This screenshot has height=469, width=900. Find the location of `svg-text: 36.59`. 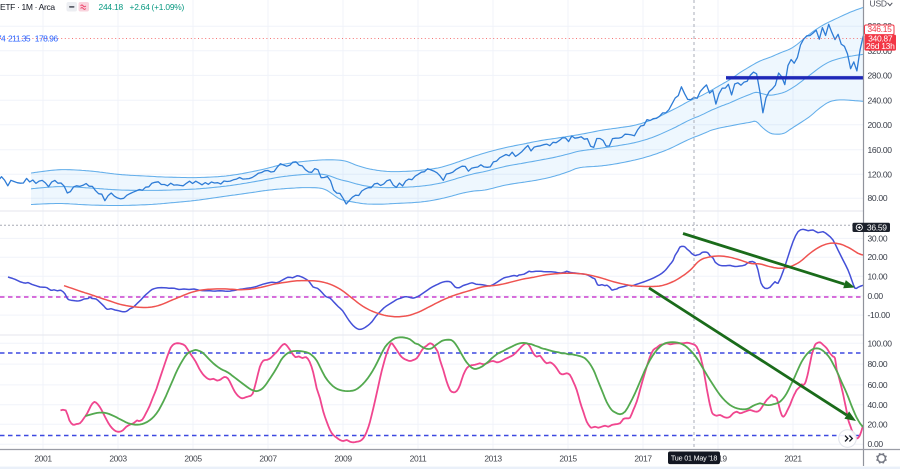

svg-text: 36.59 is located at coordinates (877, 228).